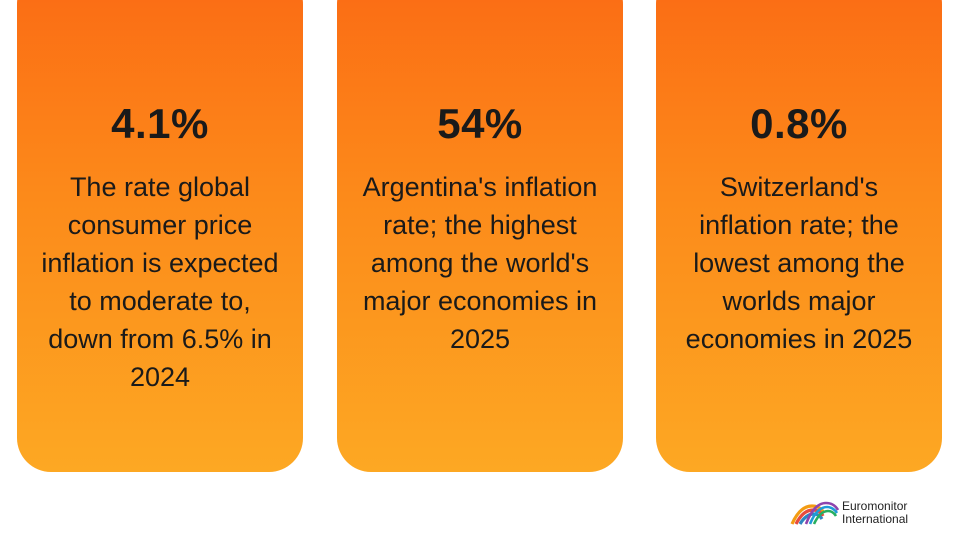  What do you see at coordinates (480, 339) in the screenshot?
I see `description-line: 2025` at bounding box center [480, 339].